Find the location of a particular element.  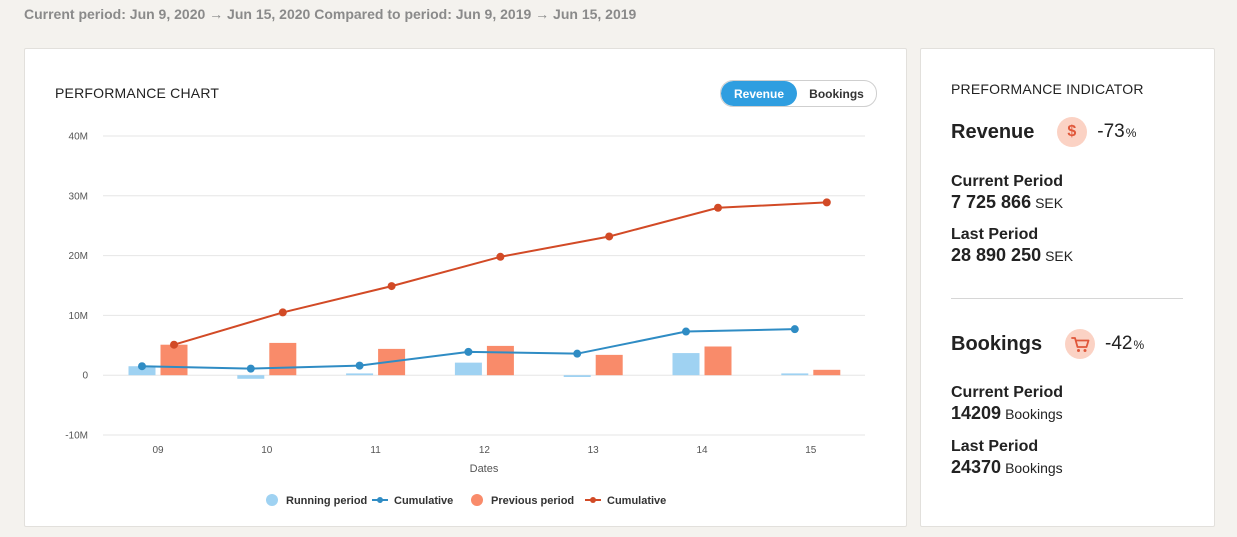

dollar-icon: $ is located at coordinates (1071, 132).